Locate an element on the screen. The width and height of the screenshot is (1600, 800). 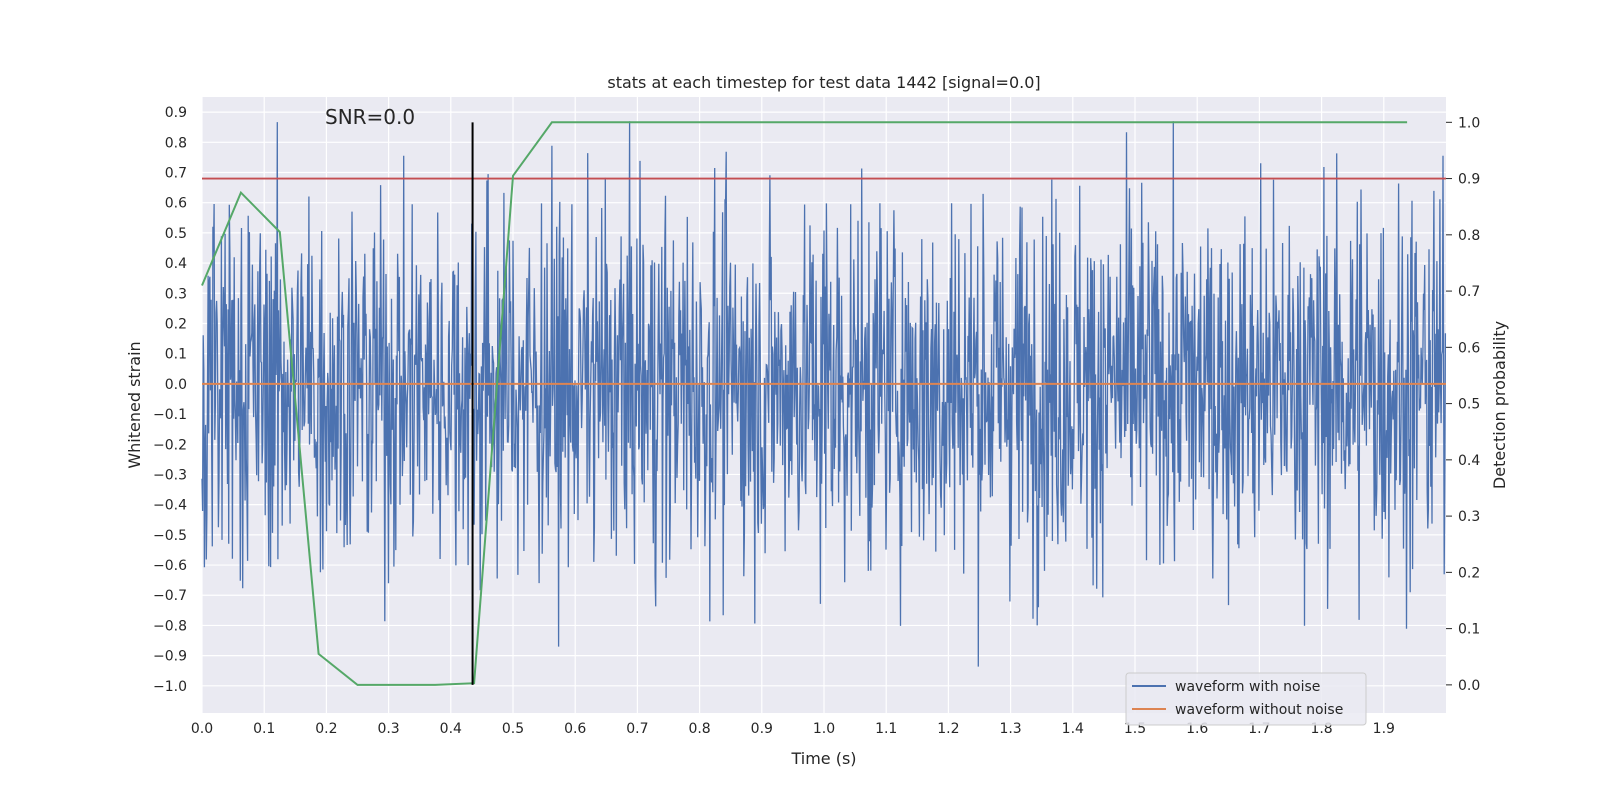
x-tick-label: 0.8 is located at coordinates (699, 729).